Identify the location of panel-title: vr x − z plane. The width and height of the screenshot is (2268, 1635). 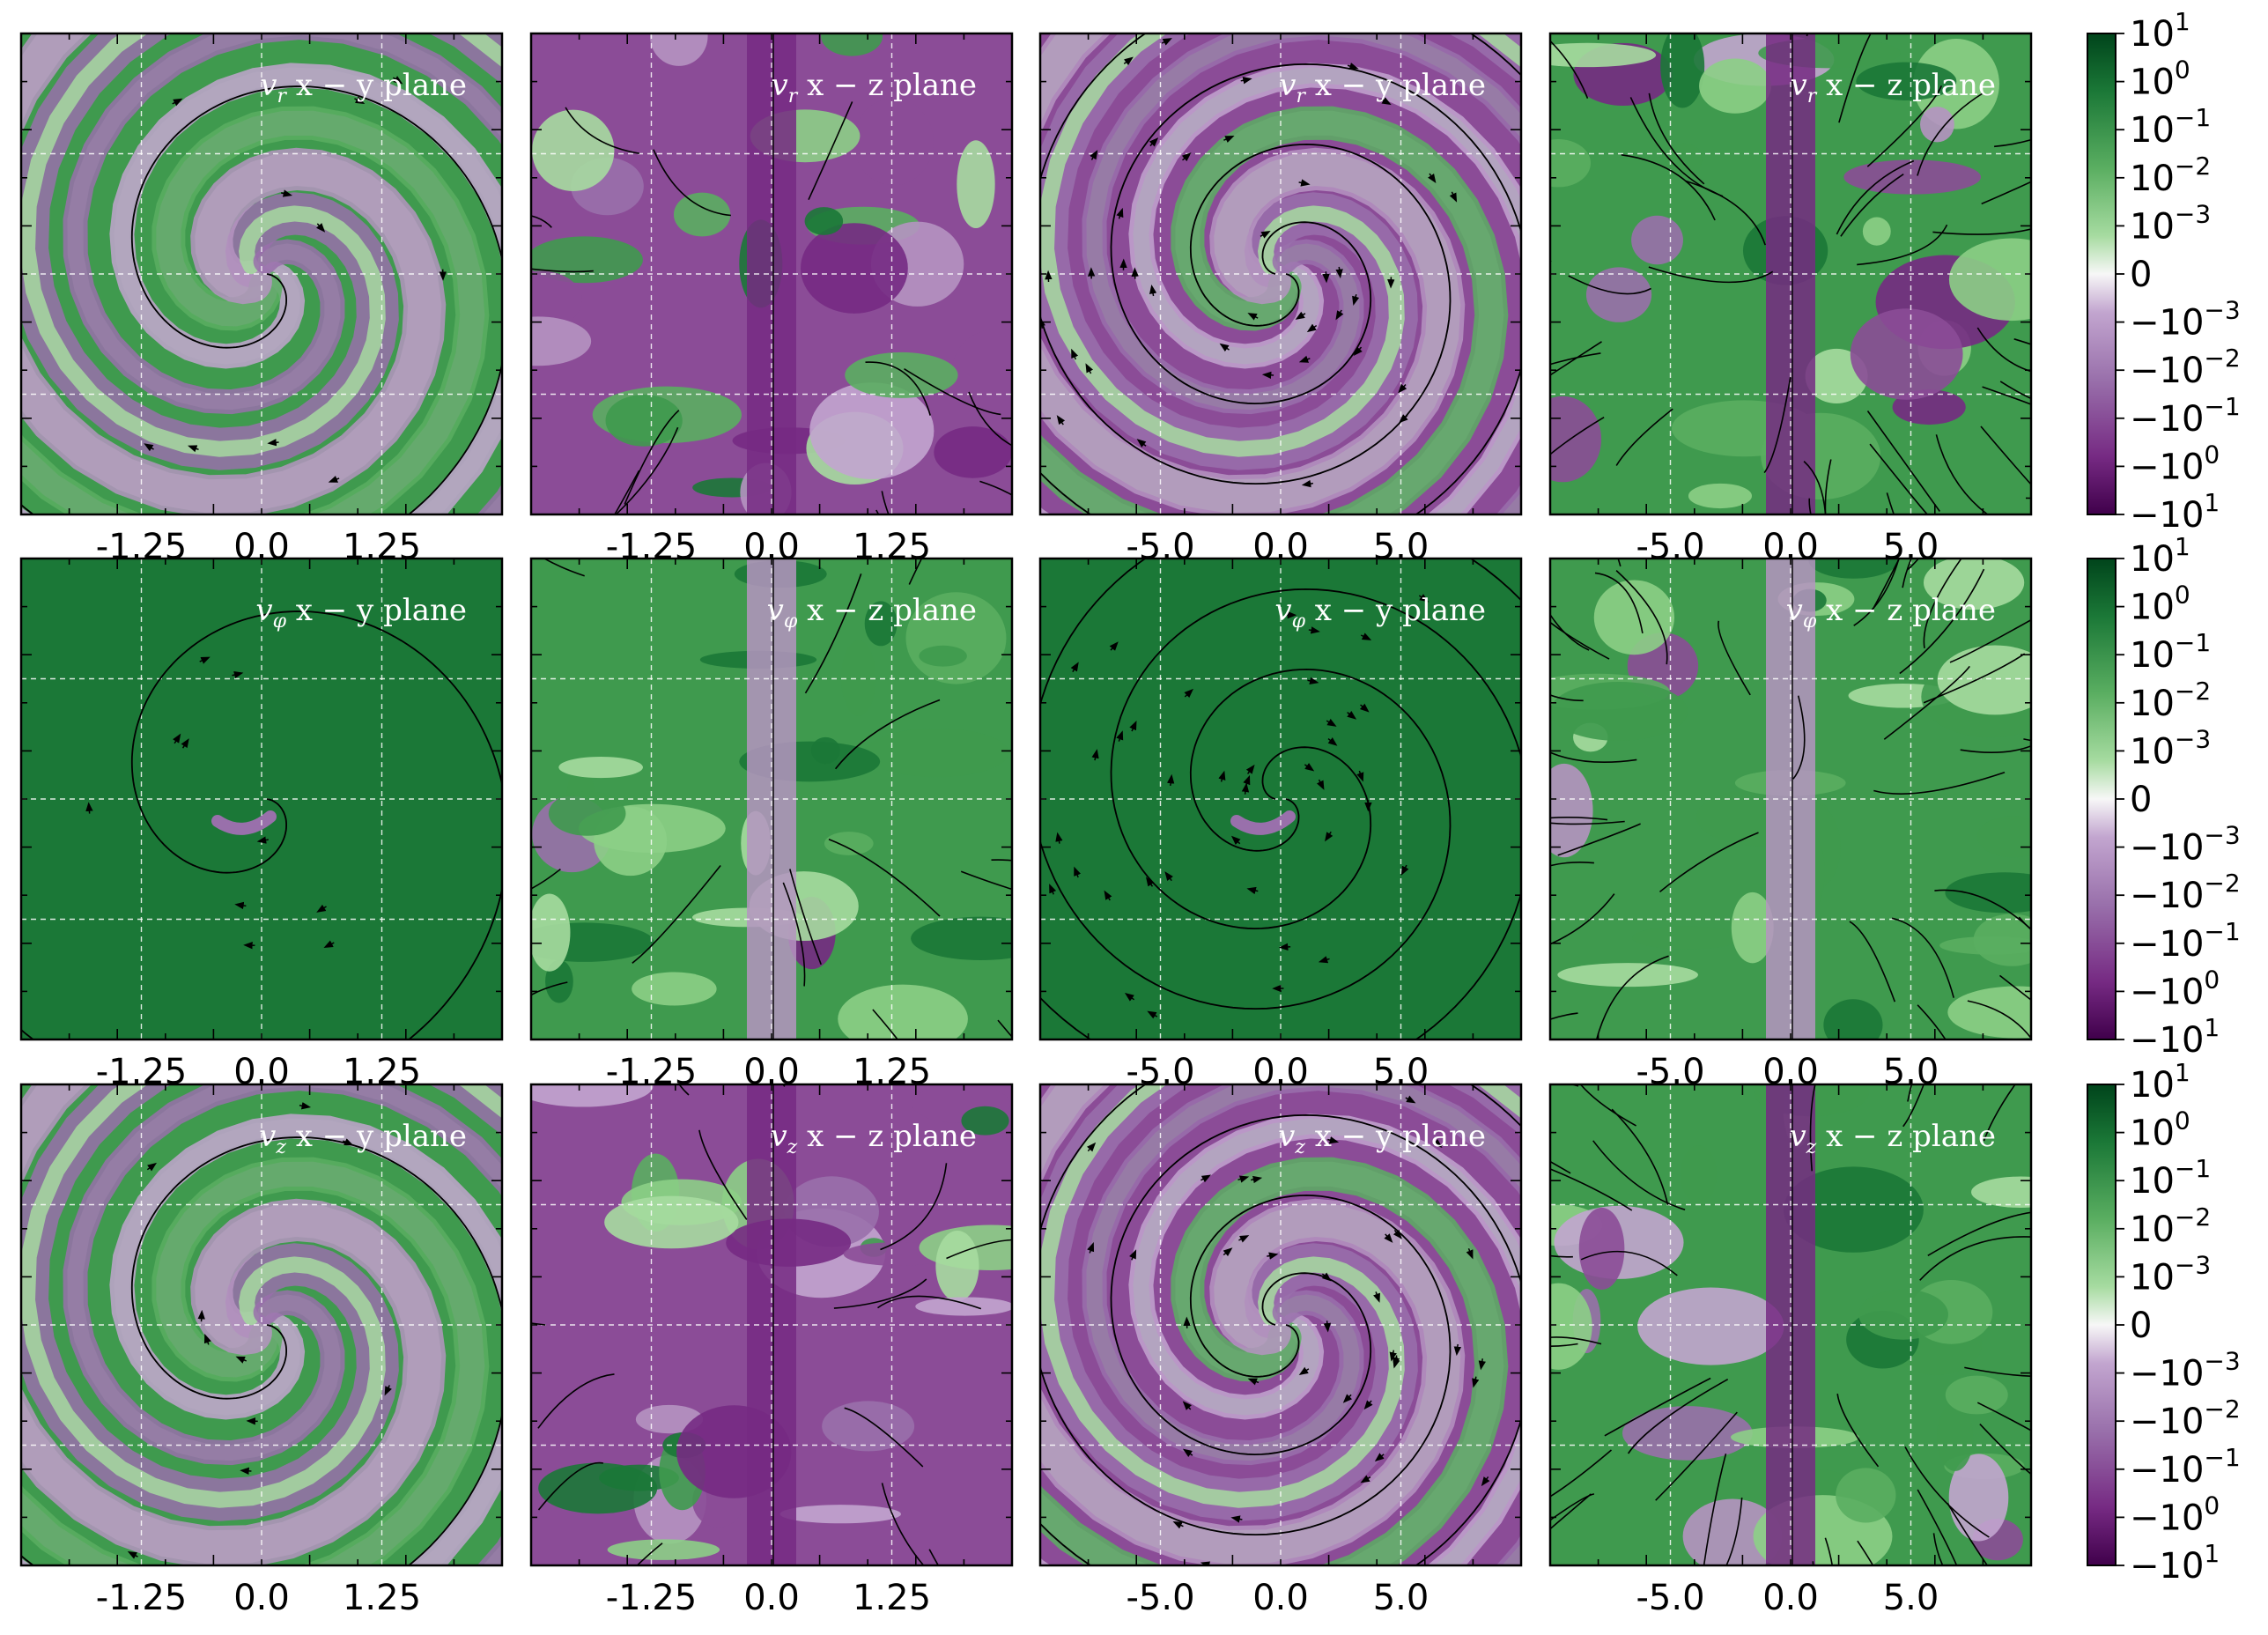
(1894, 87).